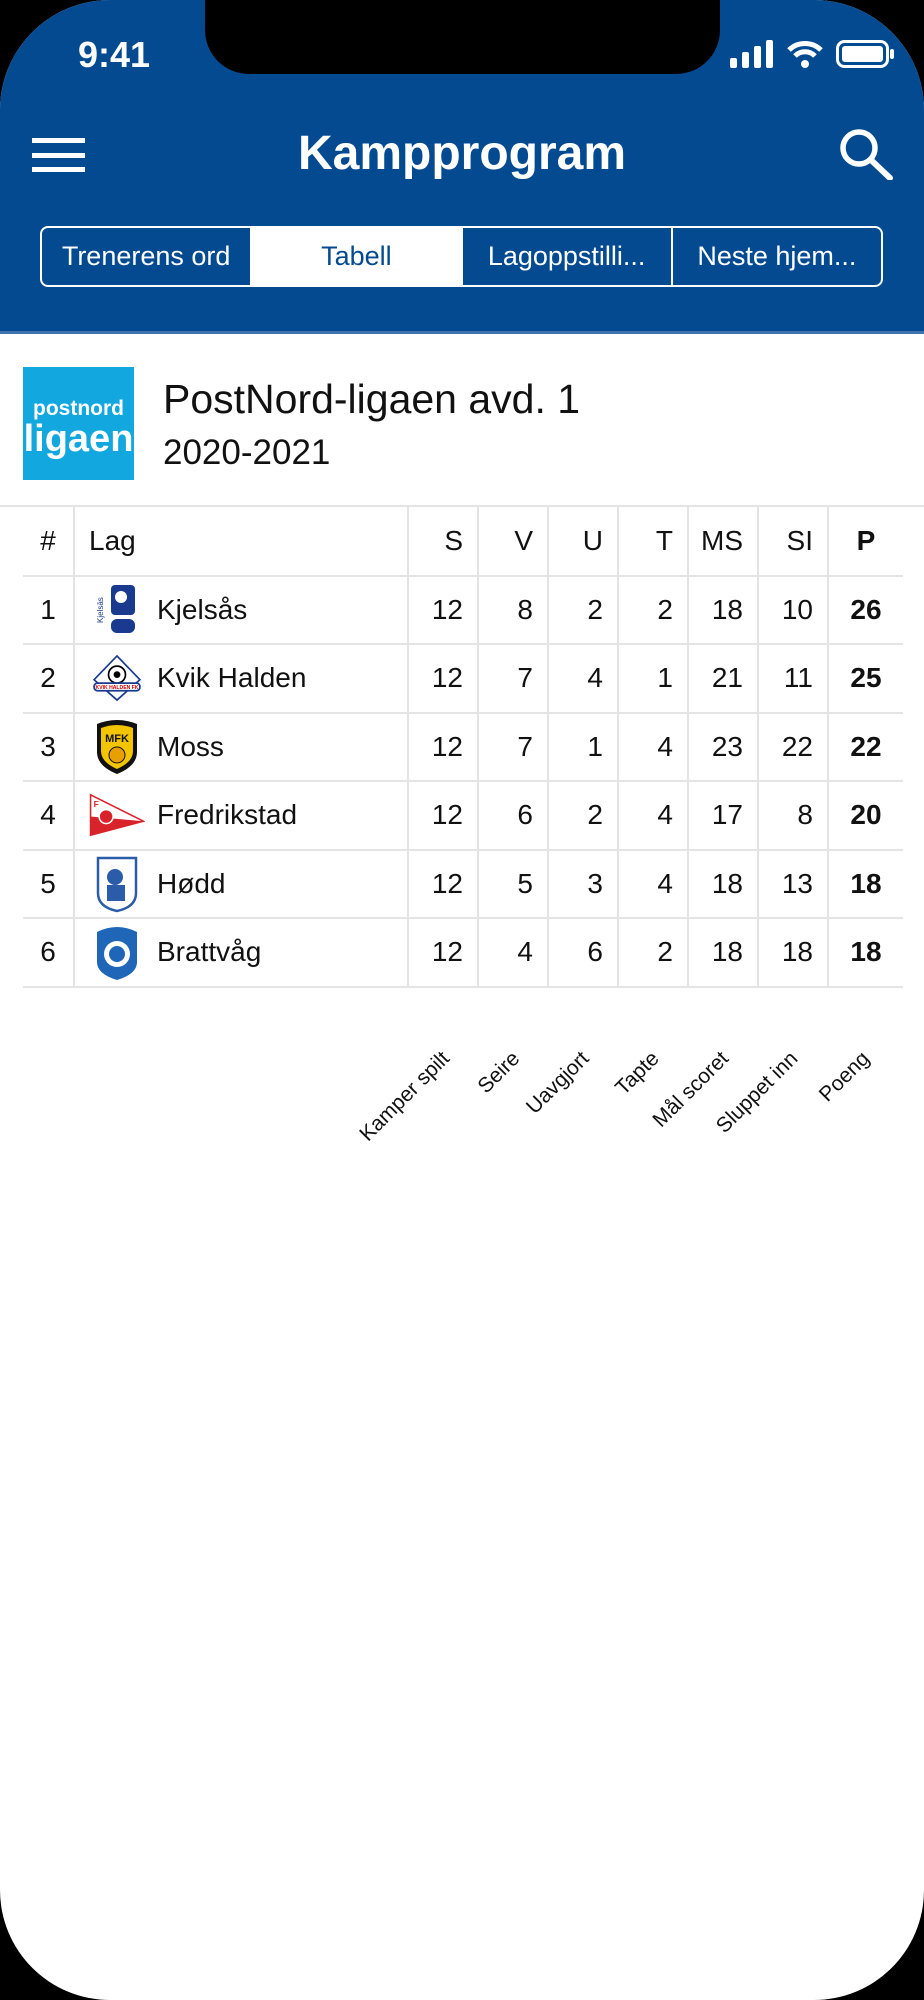 This screenshot has width=924, height=2000. Describe the element at coordinates (78, 439) in the screenshot. I see `league-logo-text: ligaen` at that location.